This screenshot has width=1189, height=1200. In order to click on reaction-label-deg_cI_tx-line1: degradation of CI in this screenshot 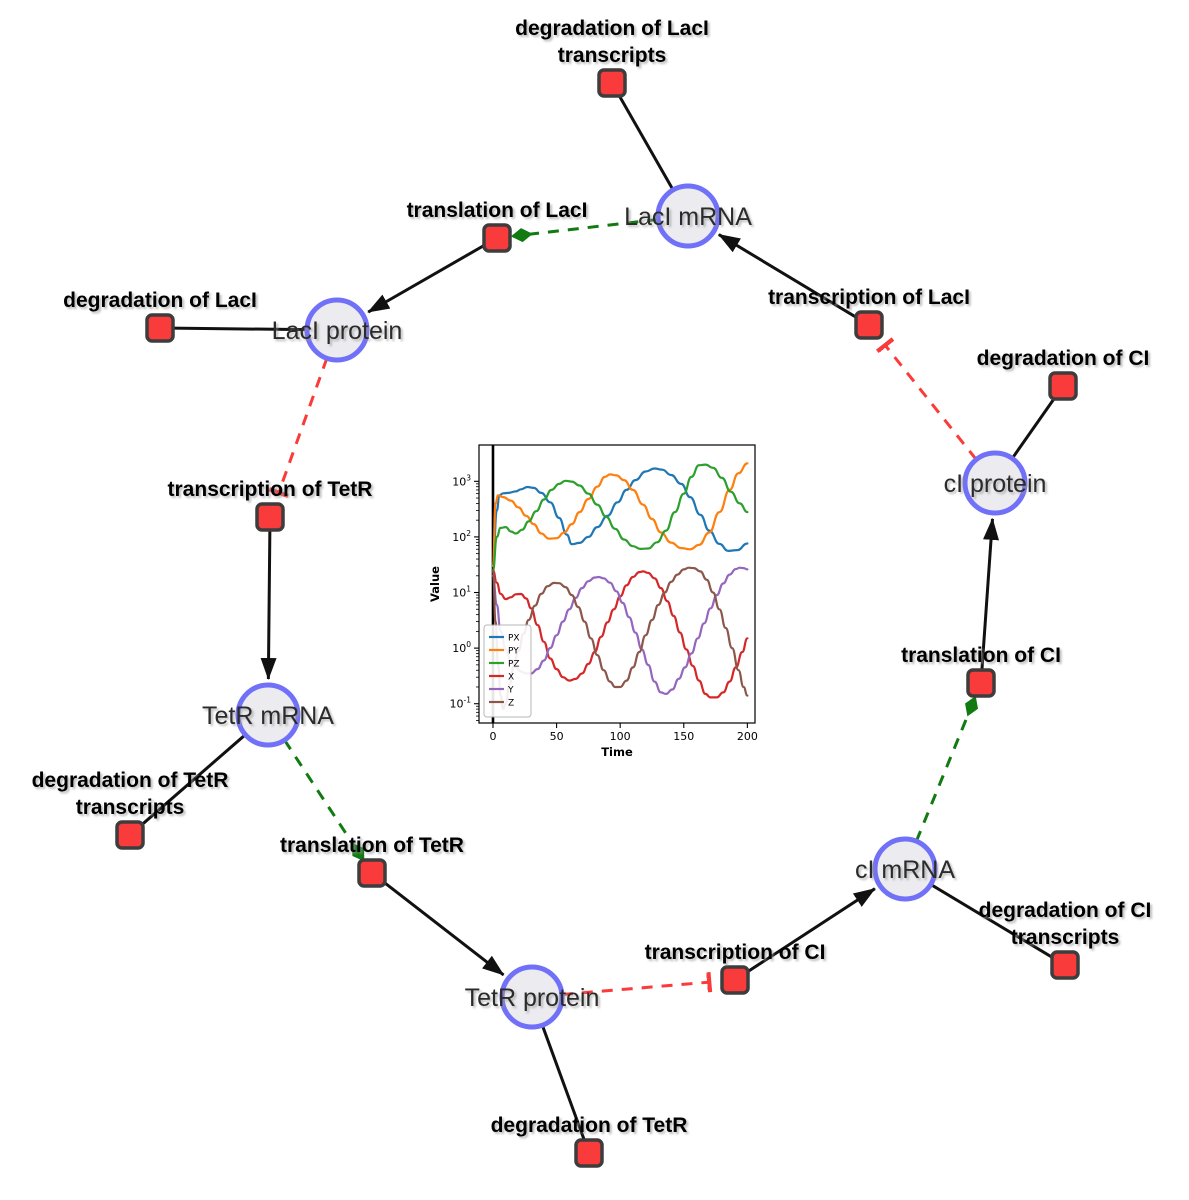, I will do `click(1065, 910)`.